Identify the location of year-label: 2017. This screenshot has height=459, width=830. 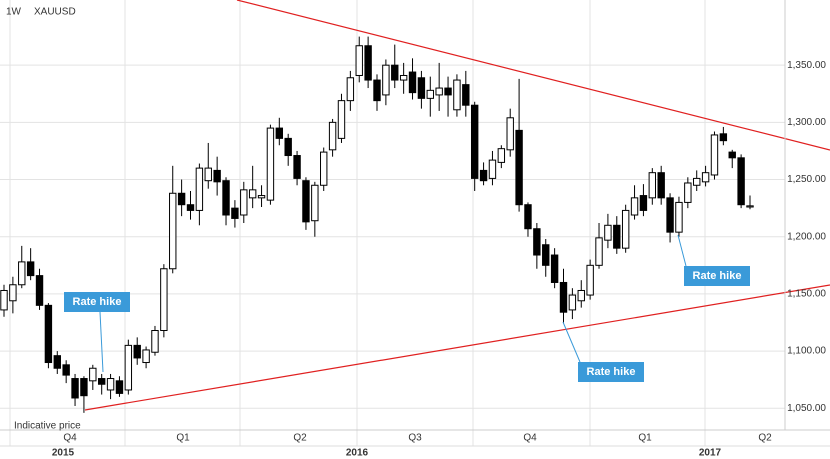
(710, 453).